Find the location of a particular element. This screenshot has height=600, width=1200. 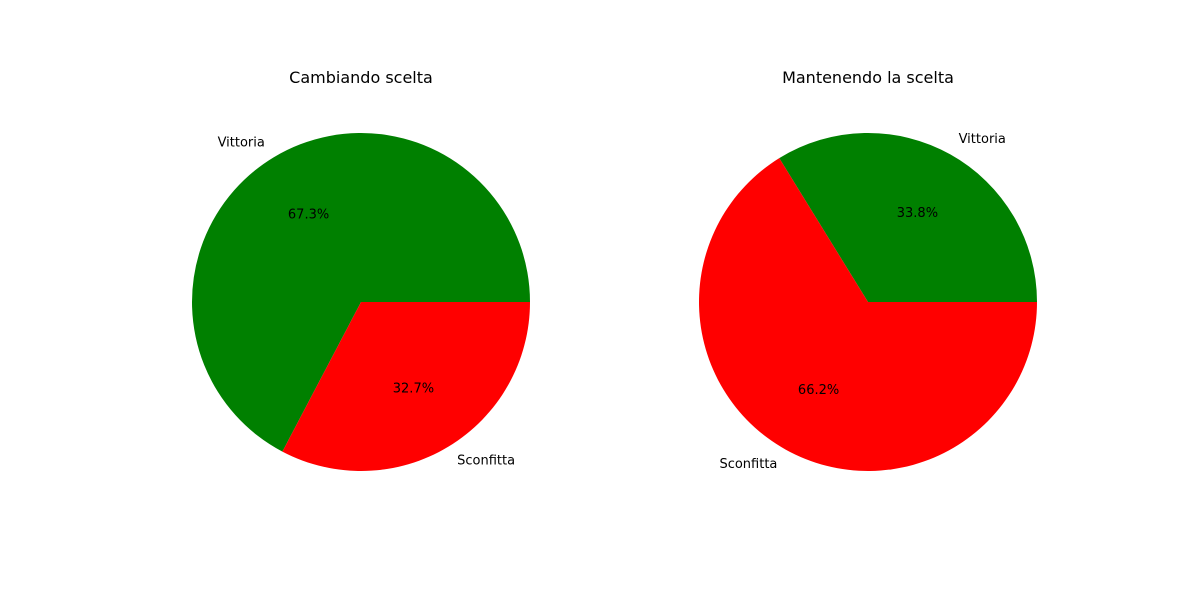

percent-label-sconfitta: 32.7% is located at coordinates (413, 388).